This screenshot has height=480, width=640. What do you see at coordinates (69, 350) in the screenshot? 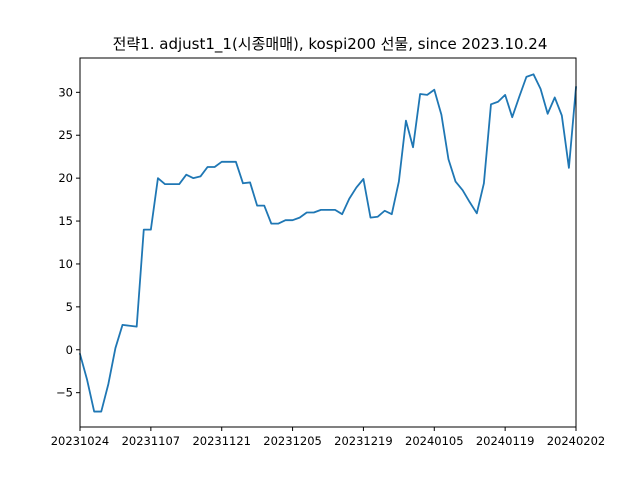
I see `y-tick-label: 0` at bounding box center [69, 350].